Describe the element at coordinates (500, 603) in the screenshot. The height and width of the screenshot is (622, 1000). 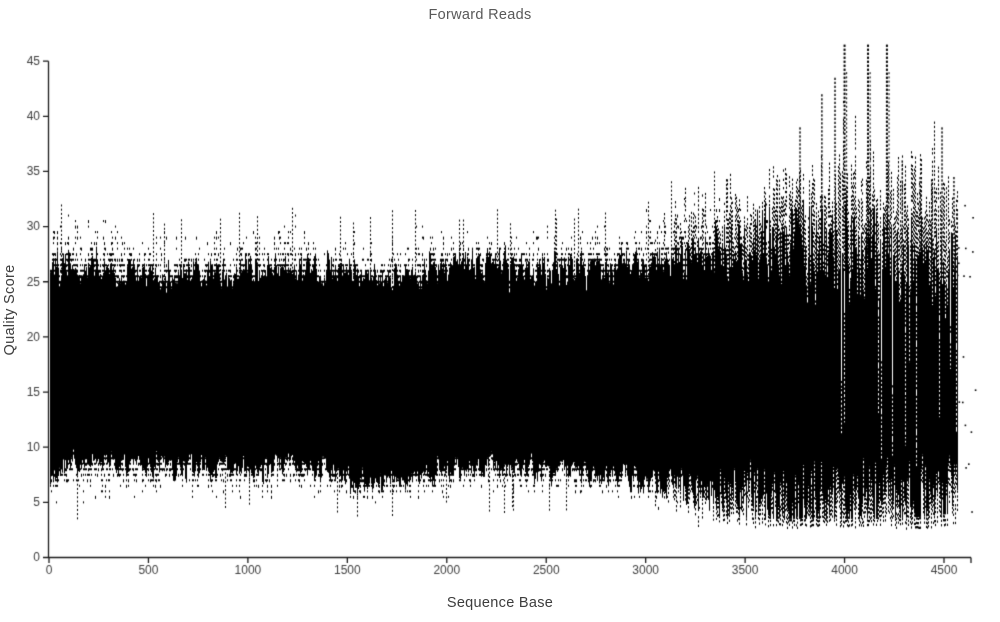
I see `x-axis-title: Sequence Base` at that location.